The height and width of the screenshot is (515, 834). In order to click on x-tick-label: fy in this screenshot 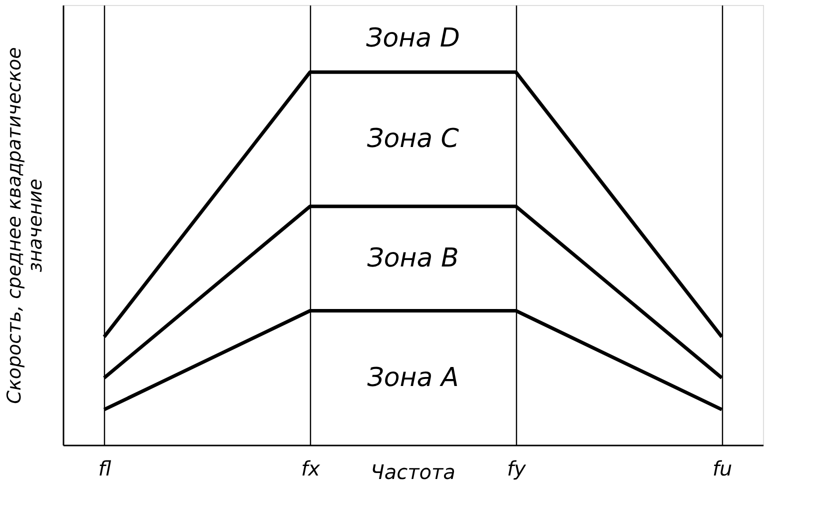, I will do `click(517, 468)`.